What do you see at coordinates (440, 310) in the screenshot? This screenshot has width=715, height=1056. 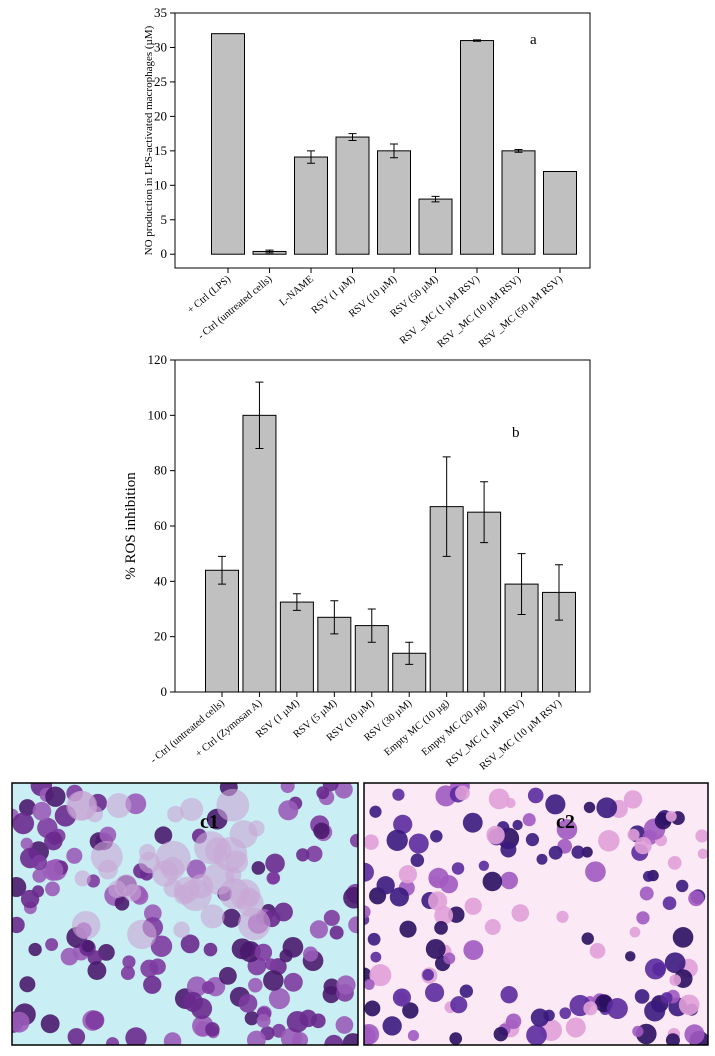 I see `x-tick-label: RSV _MC (1 µM RSV)` at bounding box center [440, 310].